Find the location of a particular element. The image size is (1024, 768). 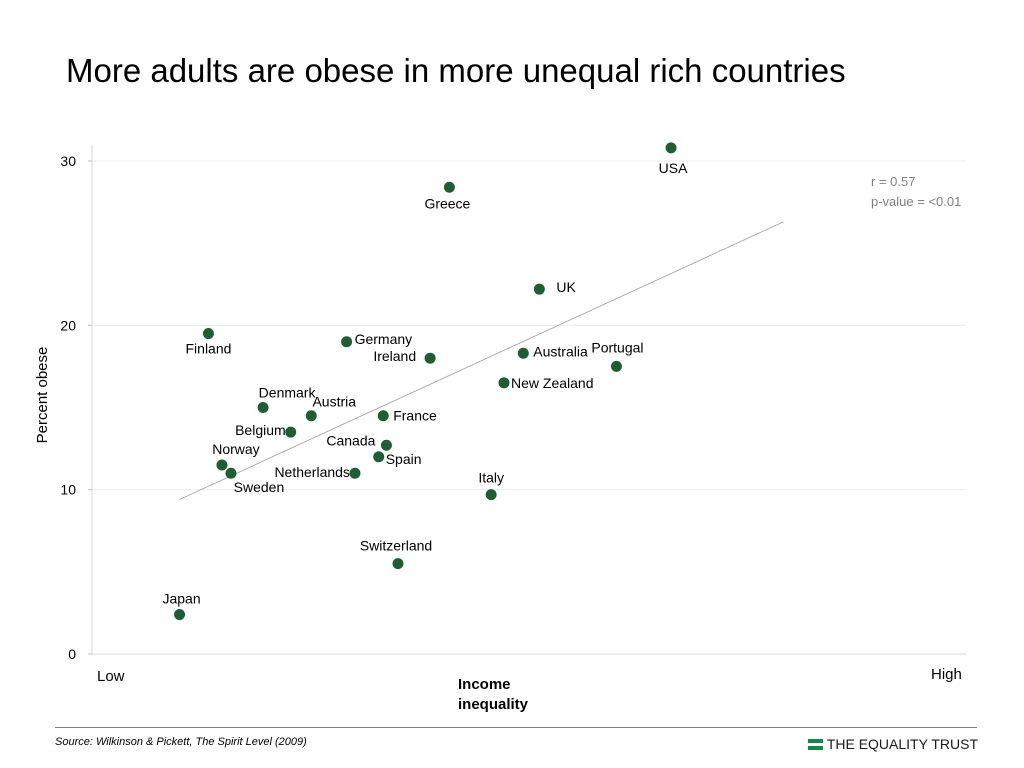

point-label: Sweden is located at coordinates (259, 487).